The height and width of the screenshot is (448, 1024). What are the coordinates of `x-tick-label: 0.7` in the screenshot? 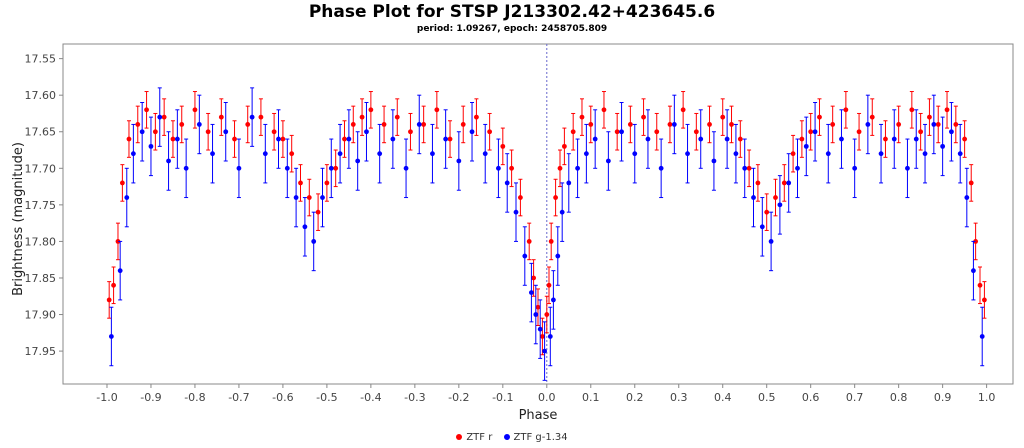 It's located at (855, 397).